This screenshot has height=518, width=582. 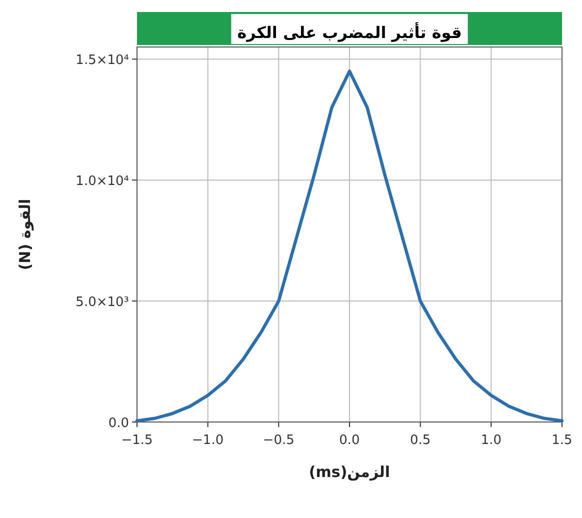 I want to click on x-tick-label: 1.0, so click(x=491, y=440).